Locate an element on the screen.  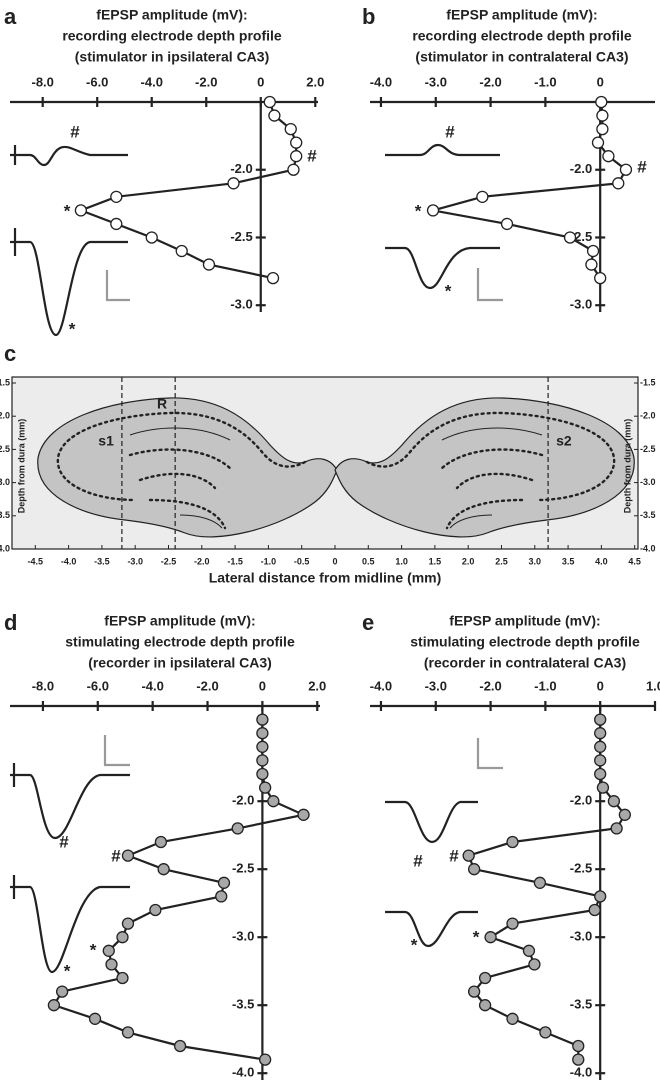
traces-e is located at coordinates (444, 843).